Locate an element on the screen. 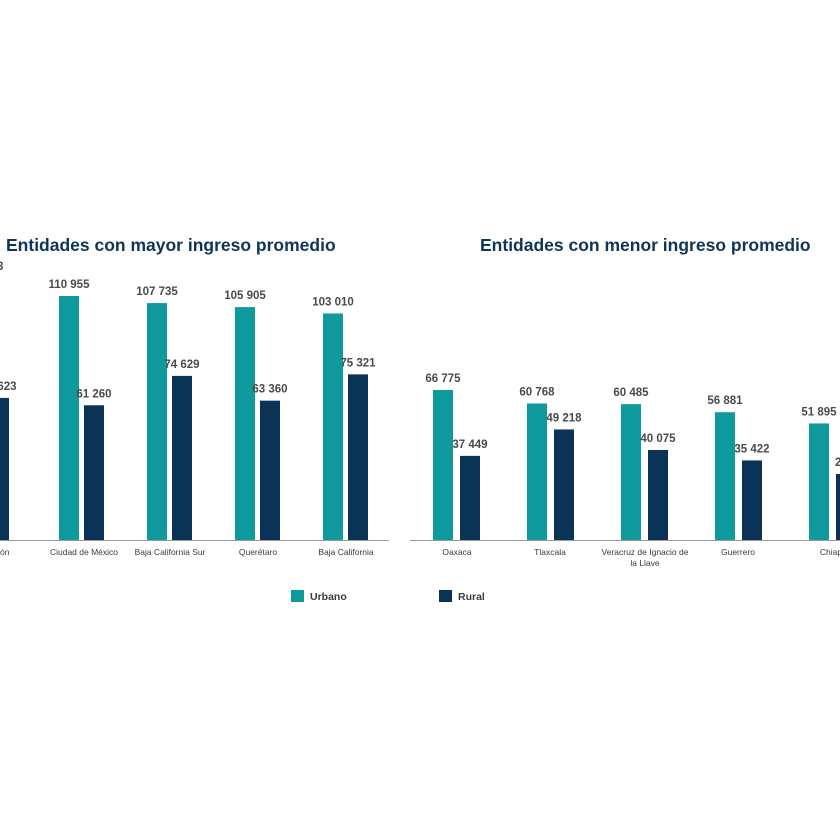 The height and width of the screenshot is (840, 840). category-label: Oaxaca is located at coordinates (457, 552).